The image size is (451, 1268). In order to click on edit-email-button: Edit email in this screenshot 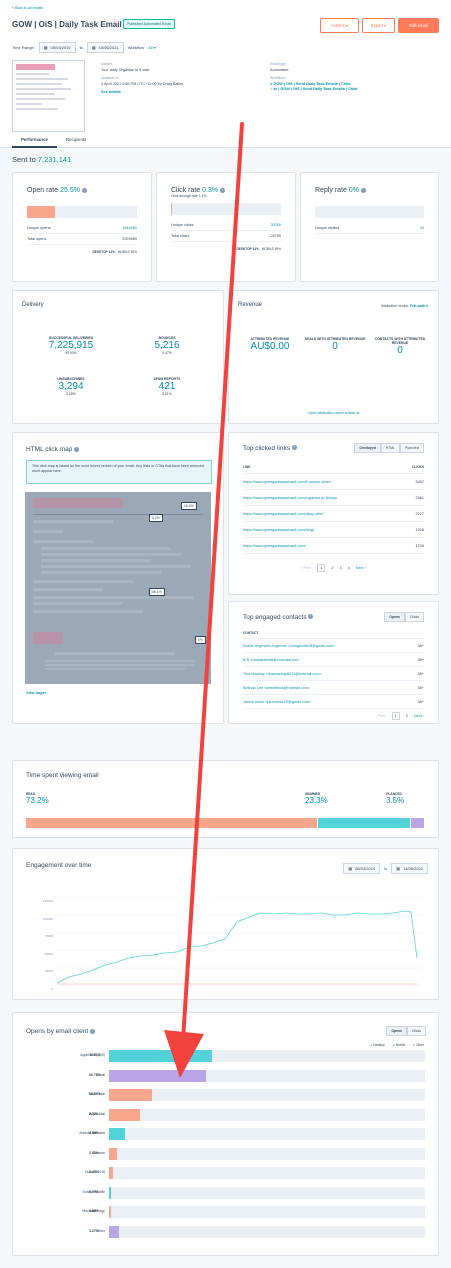, I will do `click(418, 25)`.